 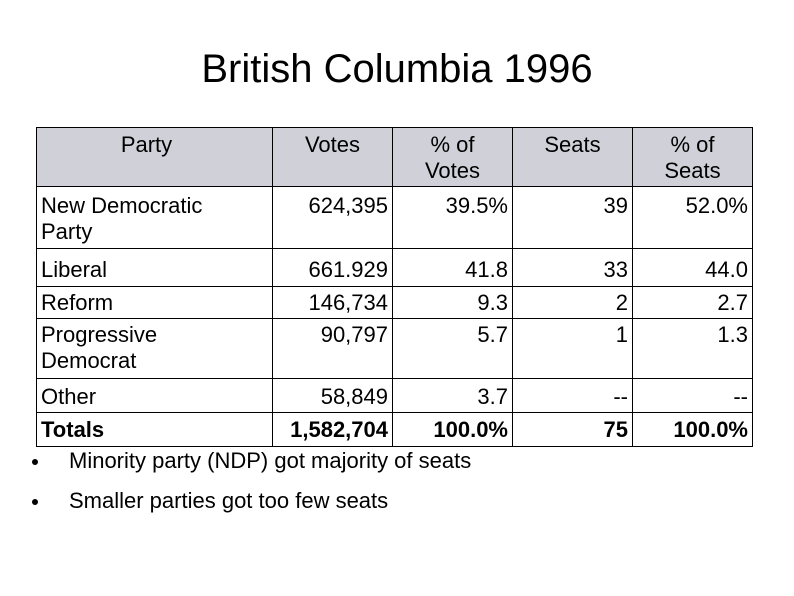 What do you see at coordinates (332, 302) in the screenshot?
I see `votes-cell: 146,734` at bounding box center [332, 302].